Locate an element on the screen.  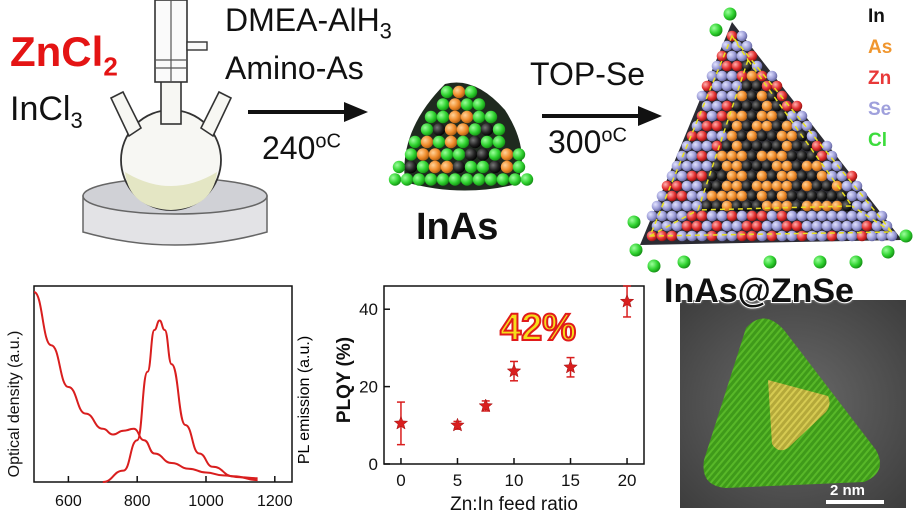
inas-nanoparticle is located at coordinates (461, 136).